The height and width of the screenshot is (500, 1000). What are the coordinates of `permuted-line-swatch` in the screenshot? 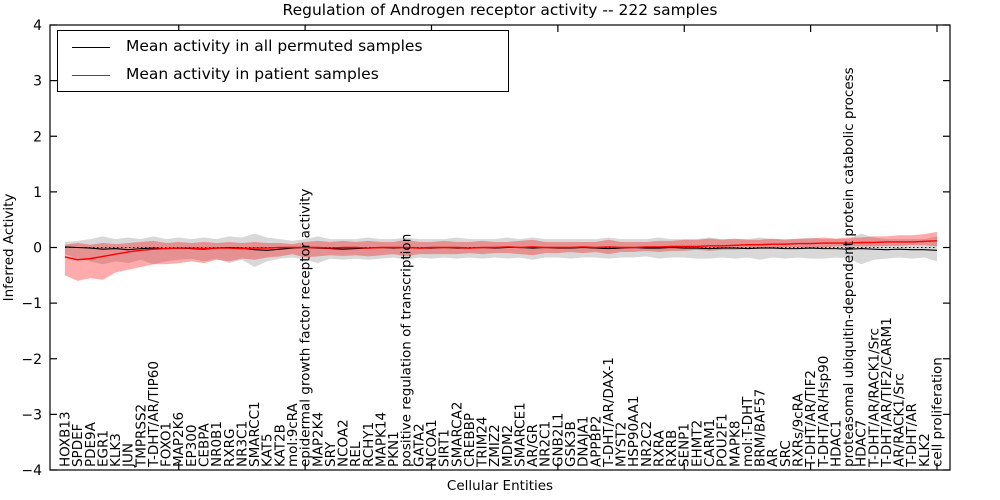 It's located at (91, 47).